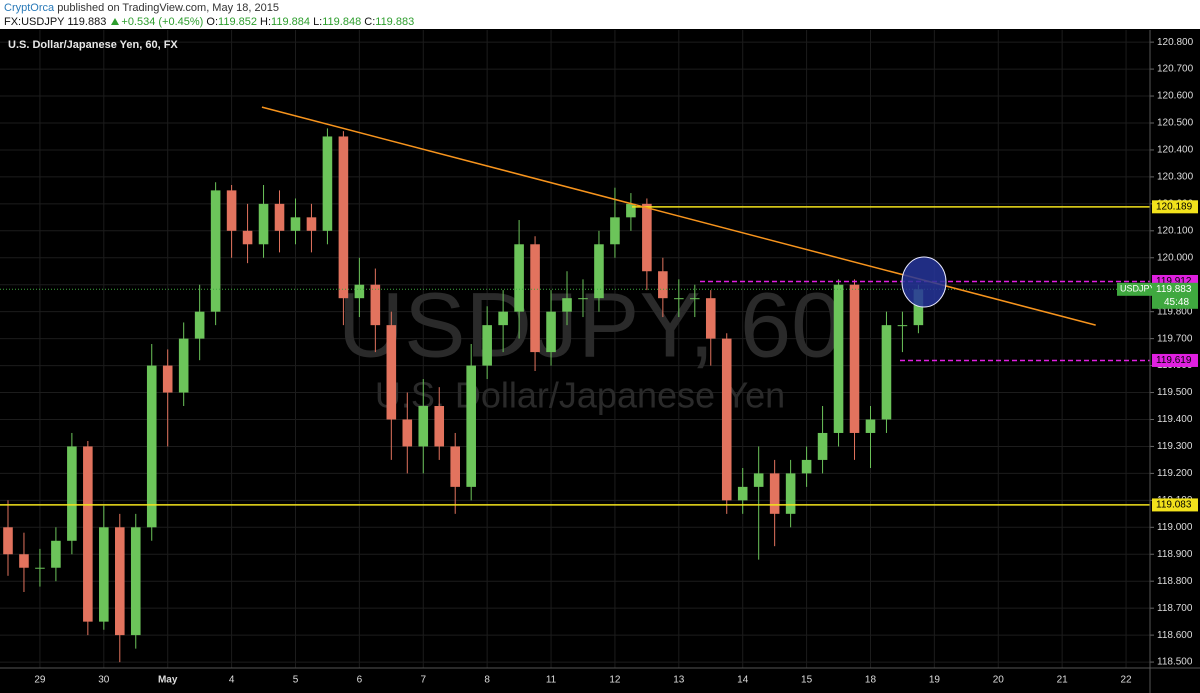  Describe the element at coordinates (266, 22) in the screenshot. I see `ohlc-label: H:` at that location.